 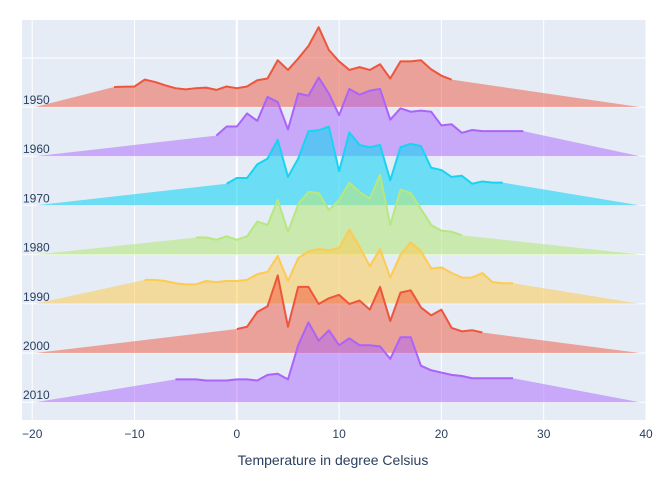 What do you see at coordinates (36, 297) in the screenshot?
I see `year-label-1990: 1990` at bounding box center [36, 297].